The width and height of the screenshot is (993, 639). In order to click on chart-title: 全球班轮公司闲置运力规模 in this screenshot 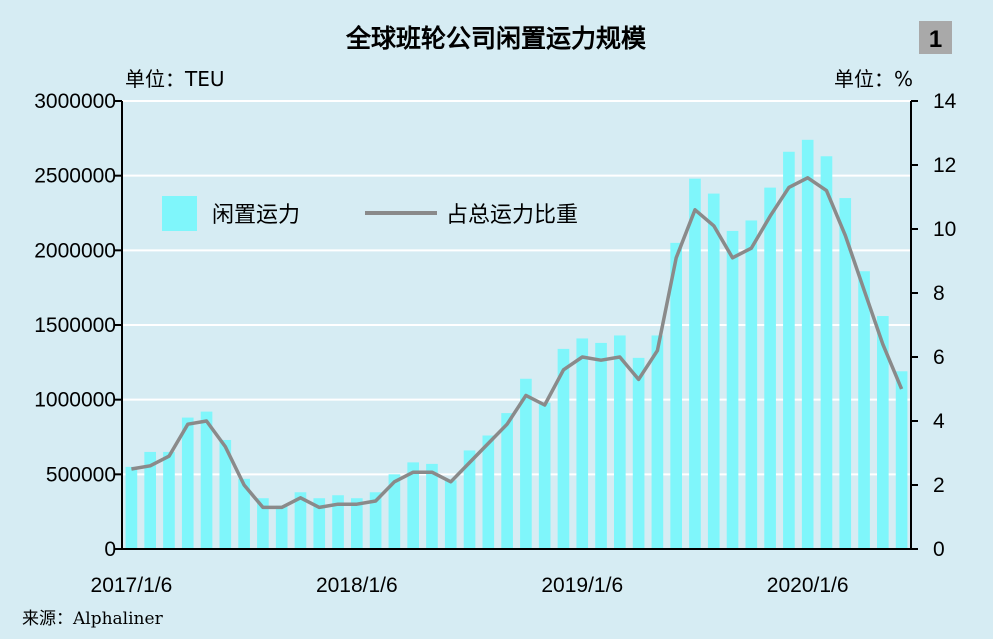, I will do `click(496, 38)`.